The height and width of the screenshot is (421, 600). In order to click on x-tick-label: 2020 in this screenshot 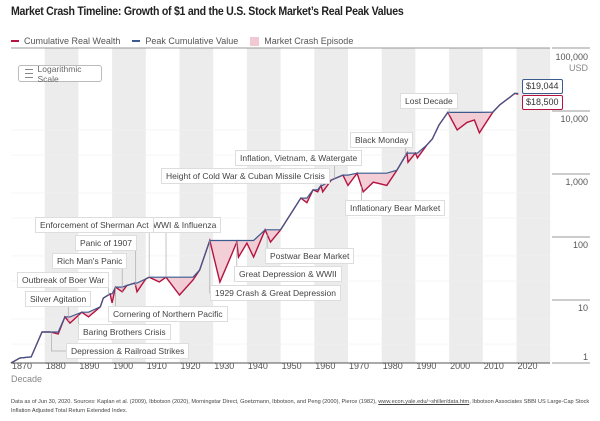, I will do `click(527, 366)`.